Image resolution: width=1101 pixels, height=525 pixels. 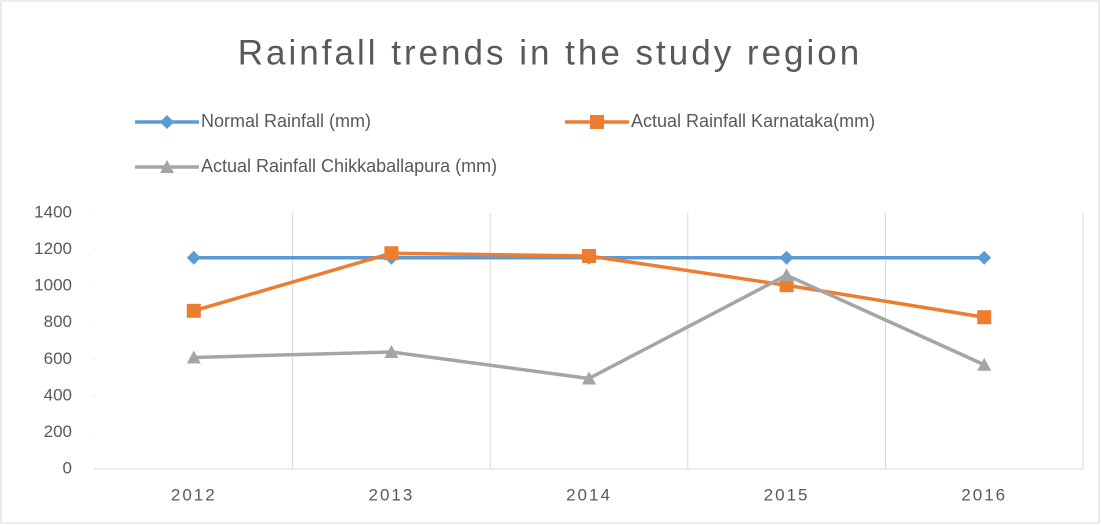 I want to click on y-tick-label: 800, so click(x=58, y=321).